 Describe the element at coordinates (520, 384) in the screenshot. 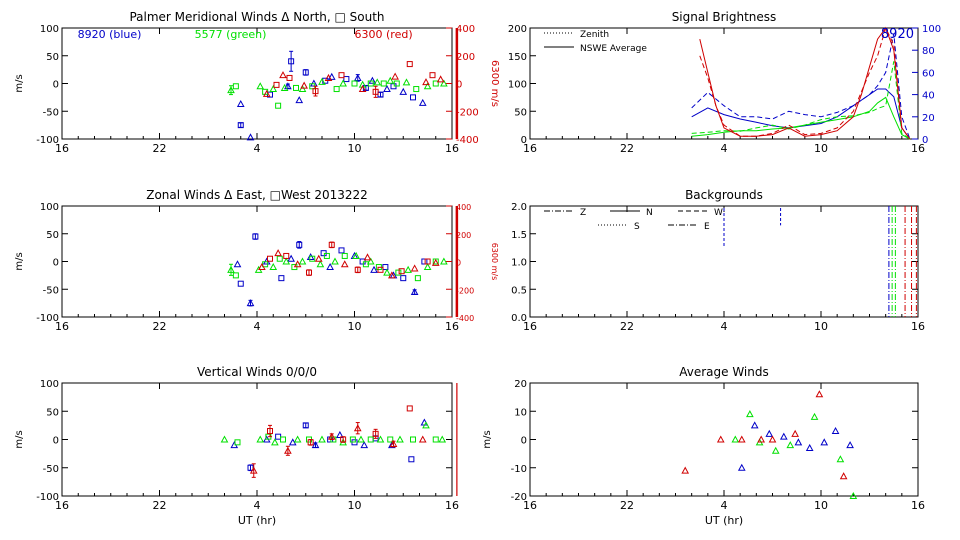

I see `y-tick-label: 20` at that location.